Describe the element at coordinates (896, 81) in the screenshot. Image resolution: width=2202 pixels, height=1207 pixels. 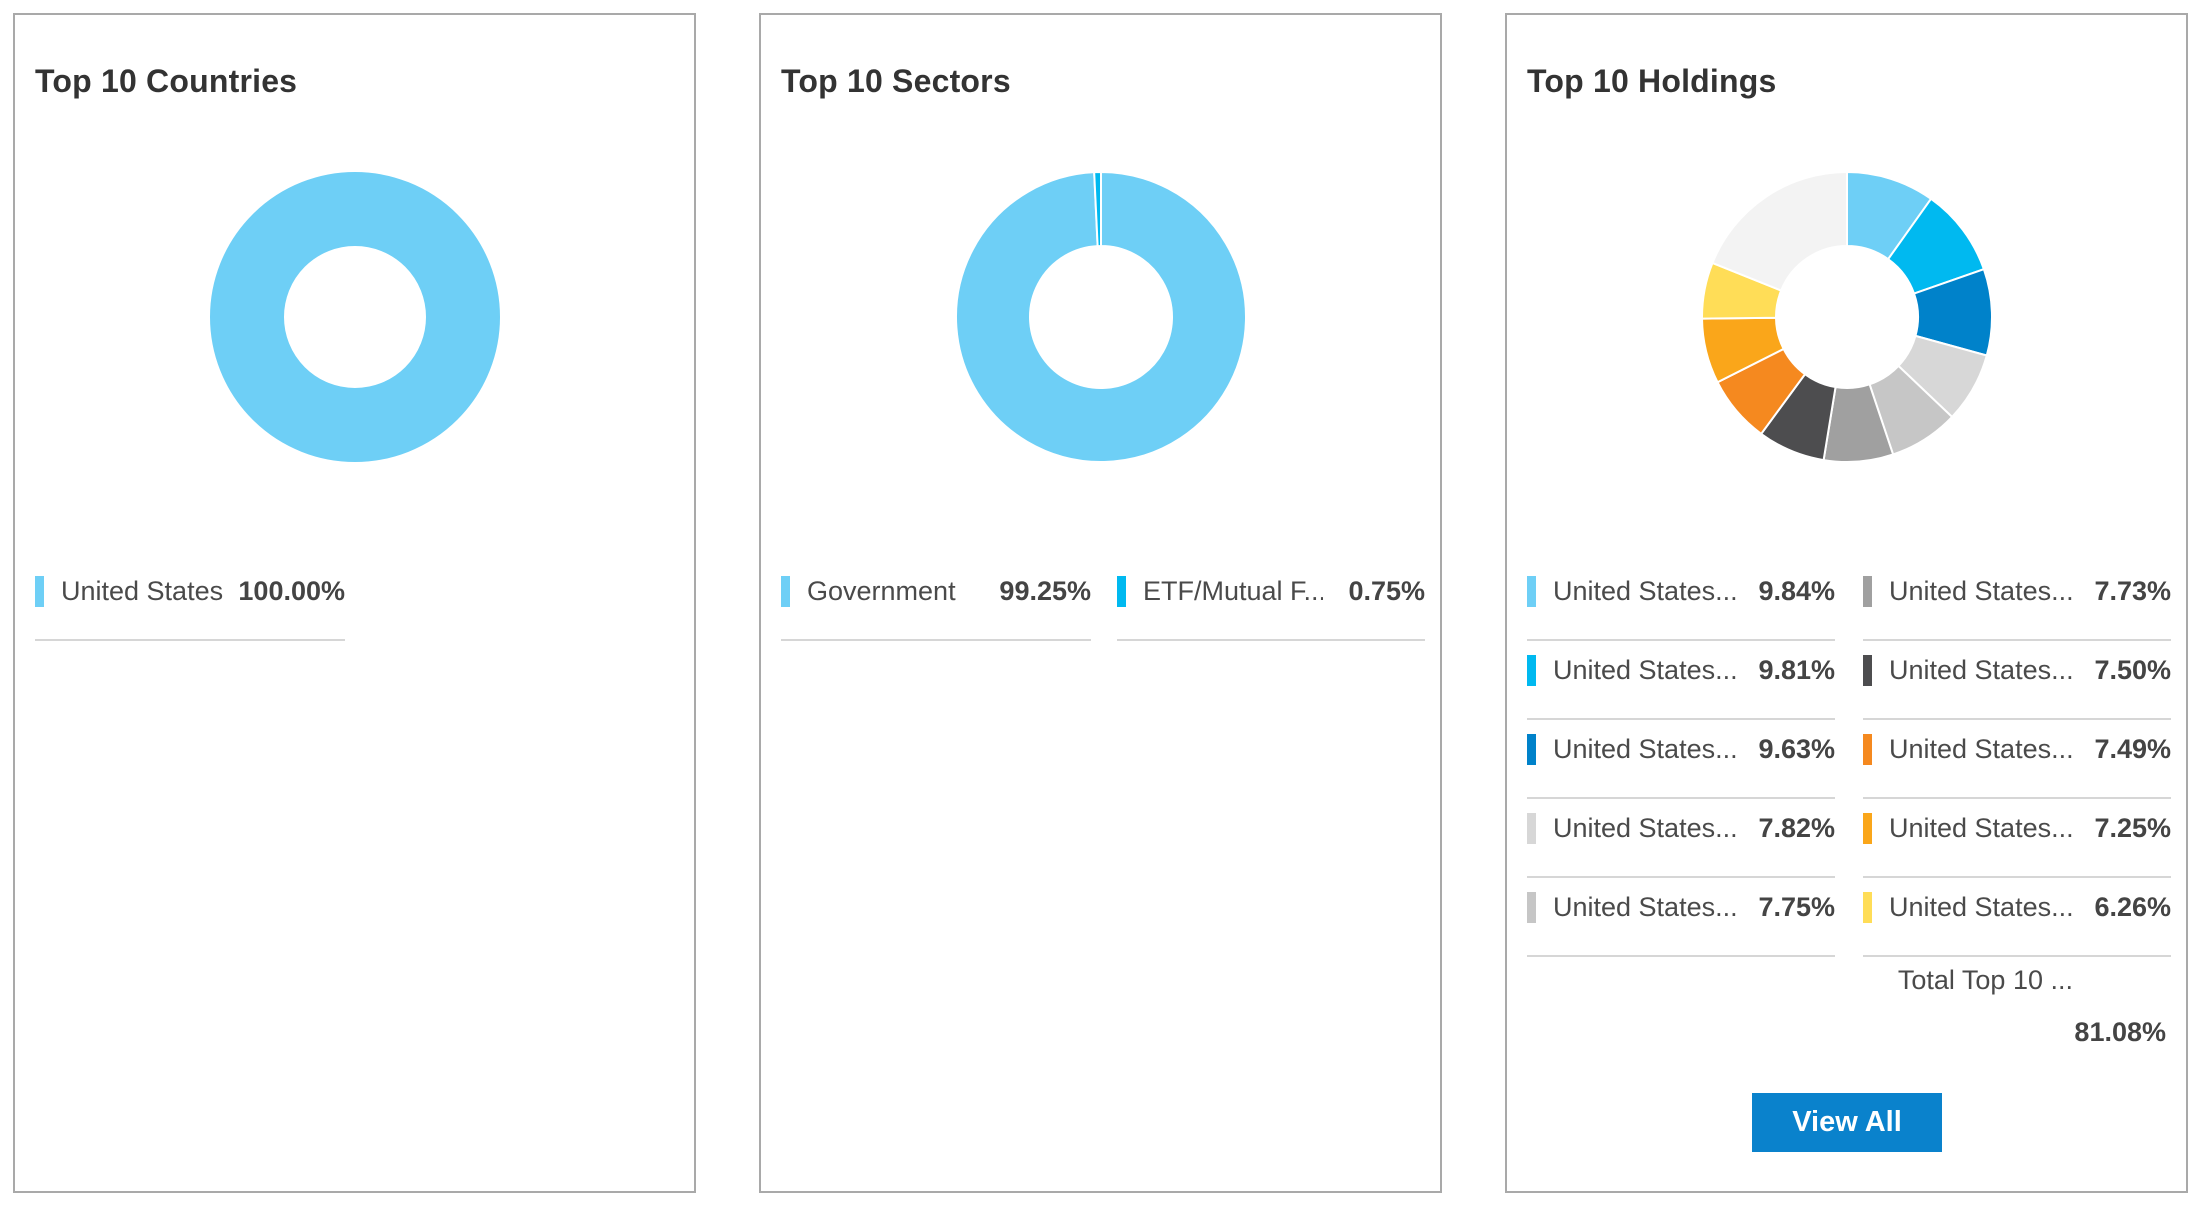
I see `sectors-title: Top 10 Sectors` at that location.